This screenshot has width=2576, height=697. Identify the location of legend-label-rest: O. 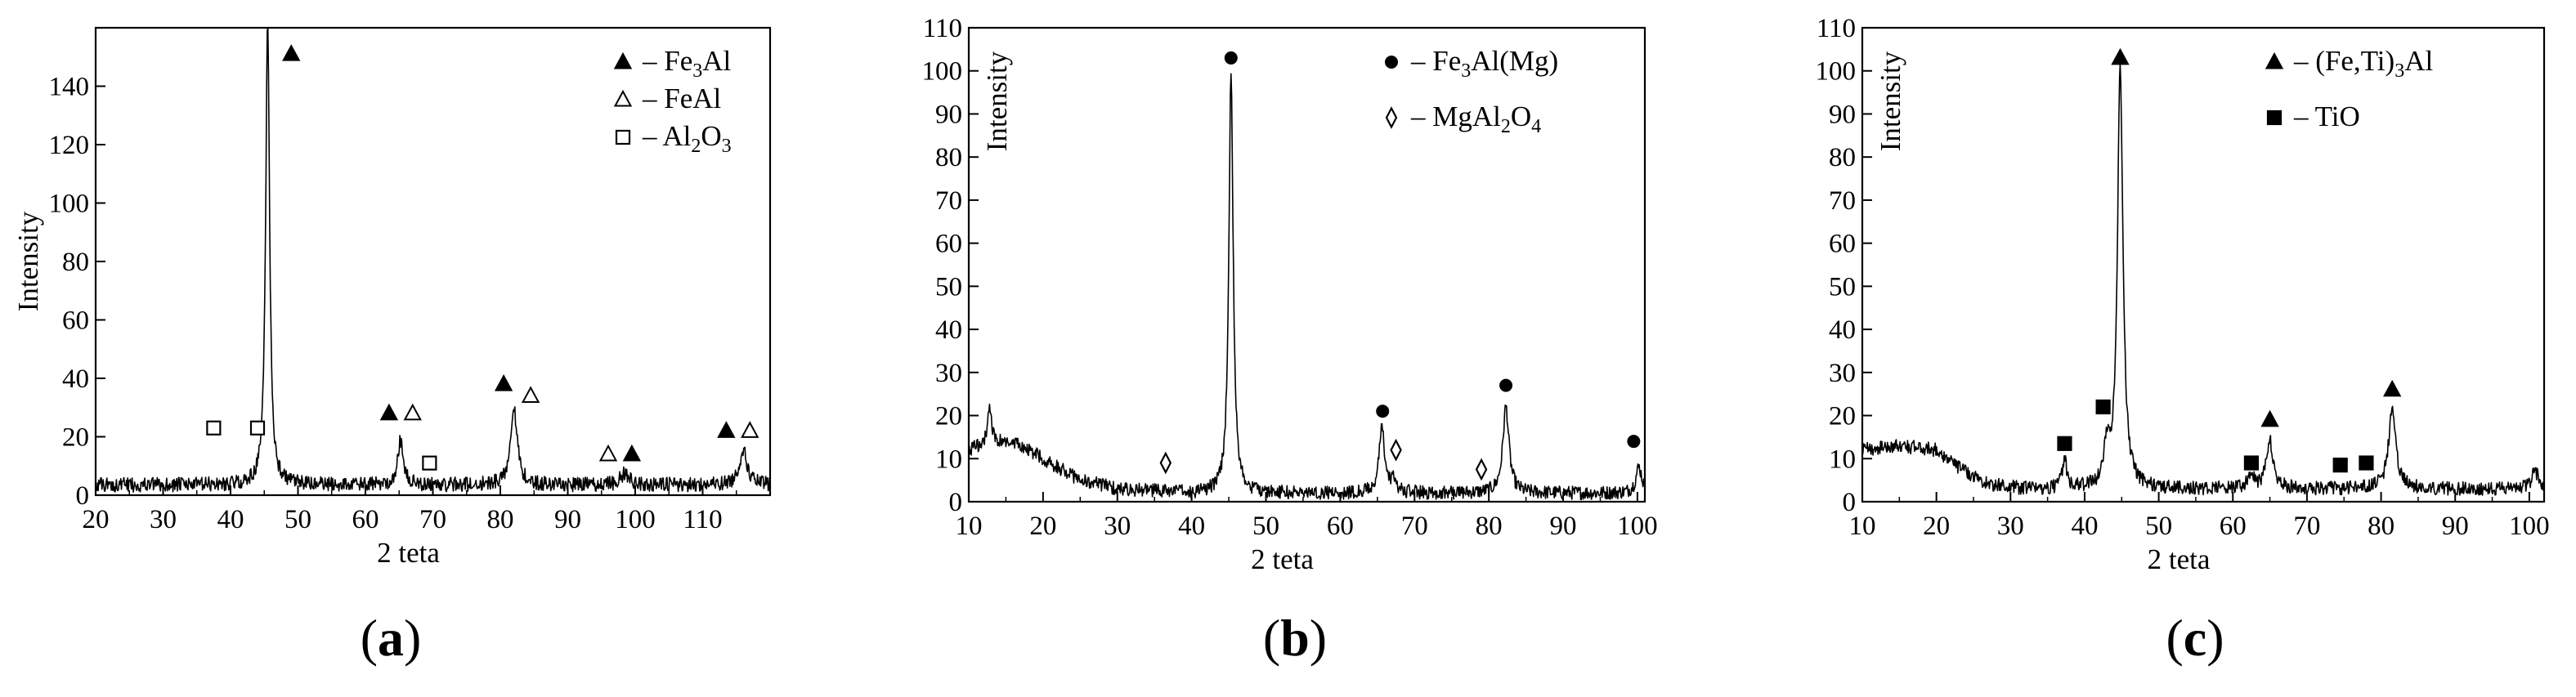
(711, 136).